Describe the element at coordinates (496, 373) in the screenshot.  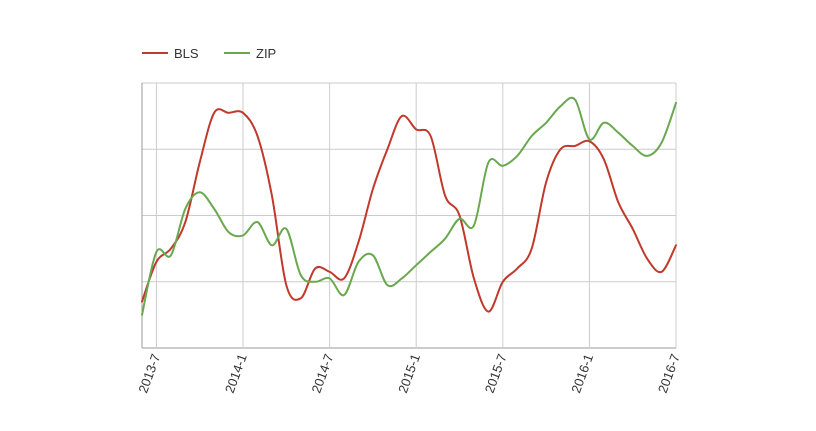
I see `x-tick-label: 2015-7` at that location.